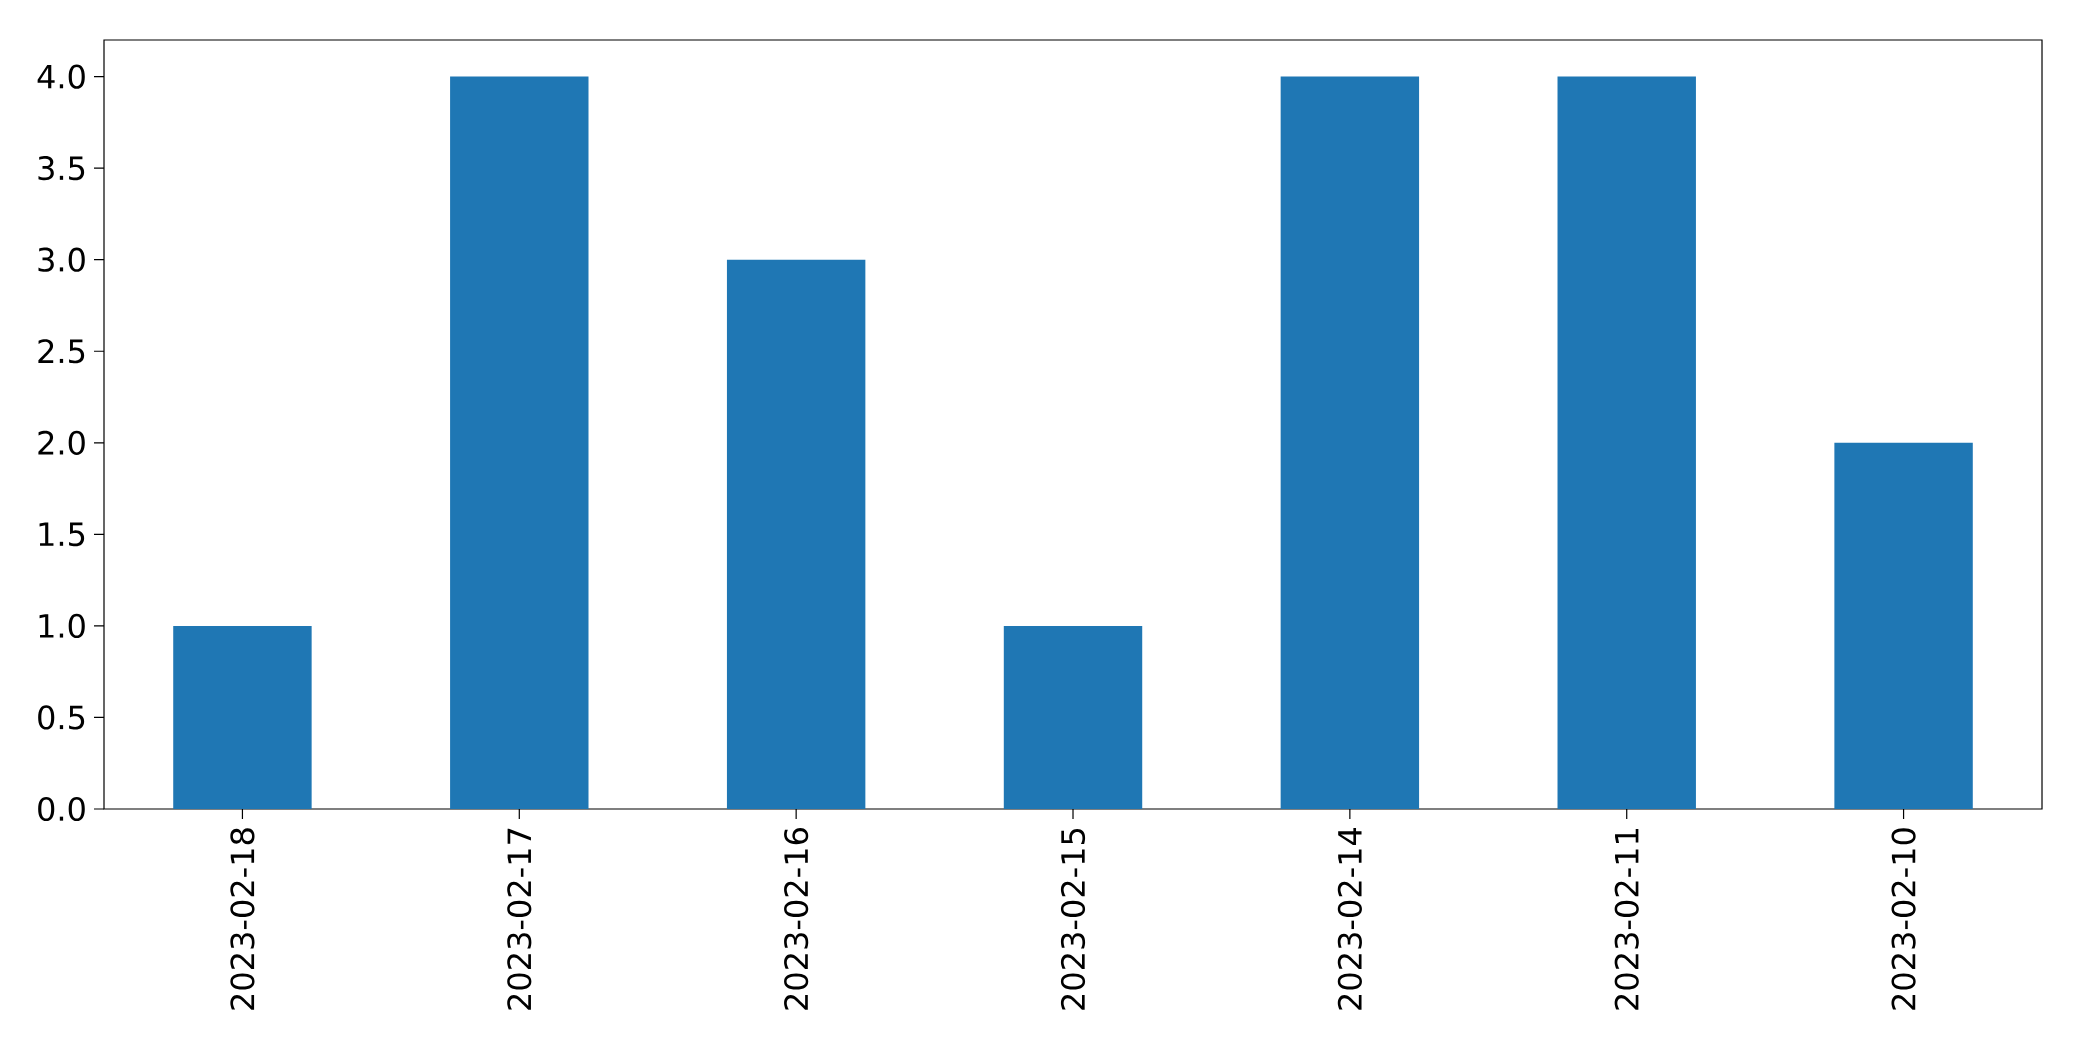 Image resolution: width=2082 pixels, height=1061 pixels. What do you see at coordinates (242, 919) in the screenshot?
I see `x-tick-label: 2023-02-18` at bounding box center [242, 919].